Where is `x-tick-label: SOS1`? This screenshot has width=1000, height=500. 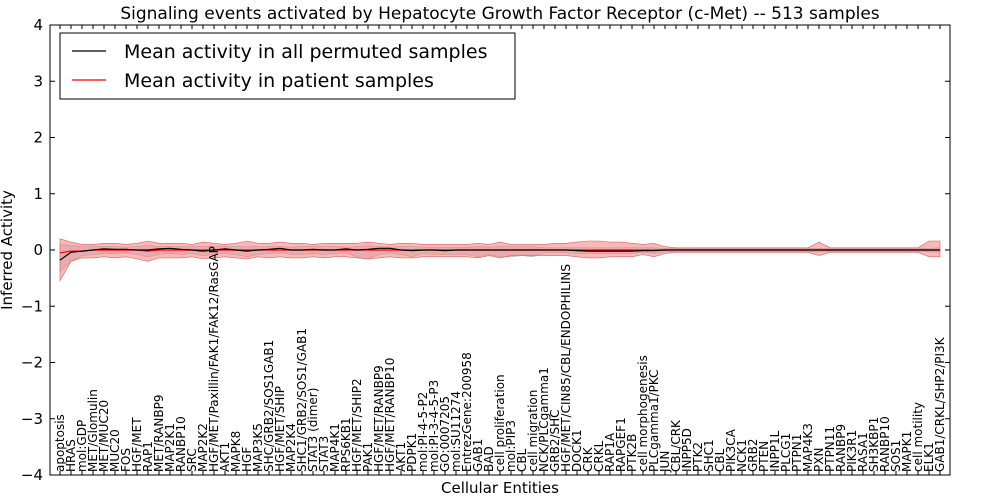 x-tick-label: SOS1 is located at coordinates (896, 456).